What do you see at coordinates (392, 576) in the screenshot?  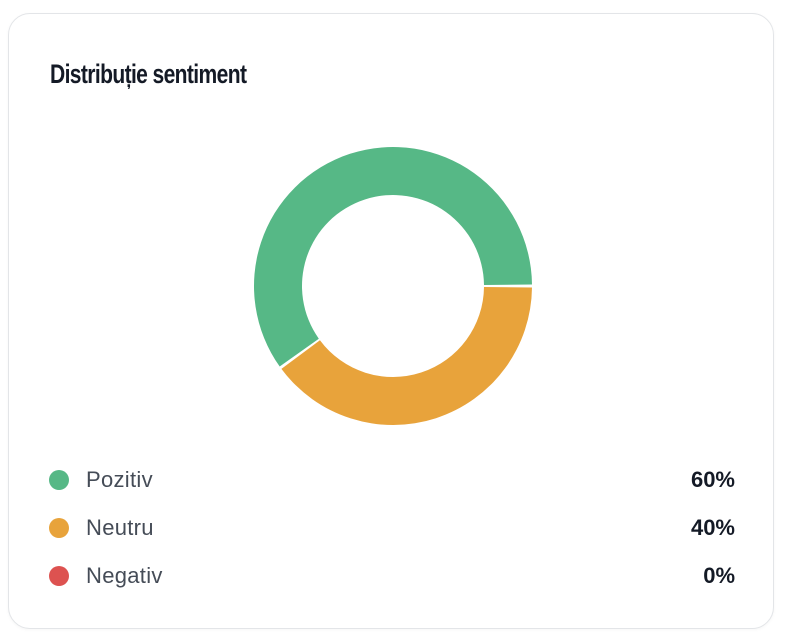 I see `legend-item-negativ: Negativ 0%` at bounding box center [392, 576].